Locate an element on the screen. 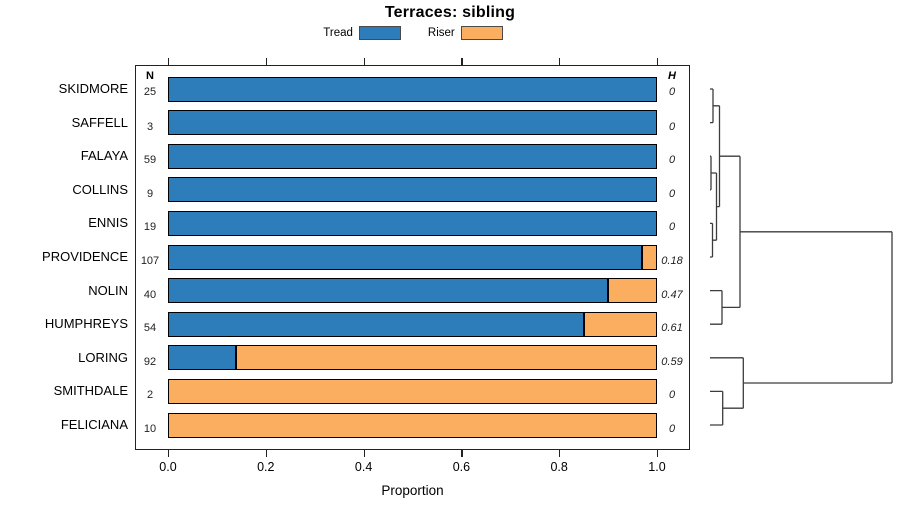 This screenshot has height=520, width=900. row-label: LORING is located at coordinates (103, 357).